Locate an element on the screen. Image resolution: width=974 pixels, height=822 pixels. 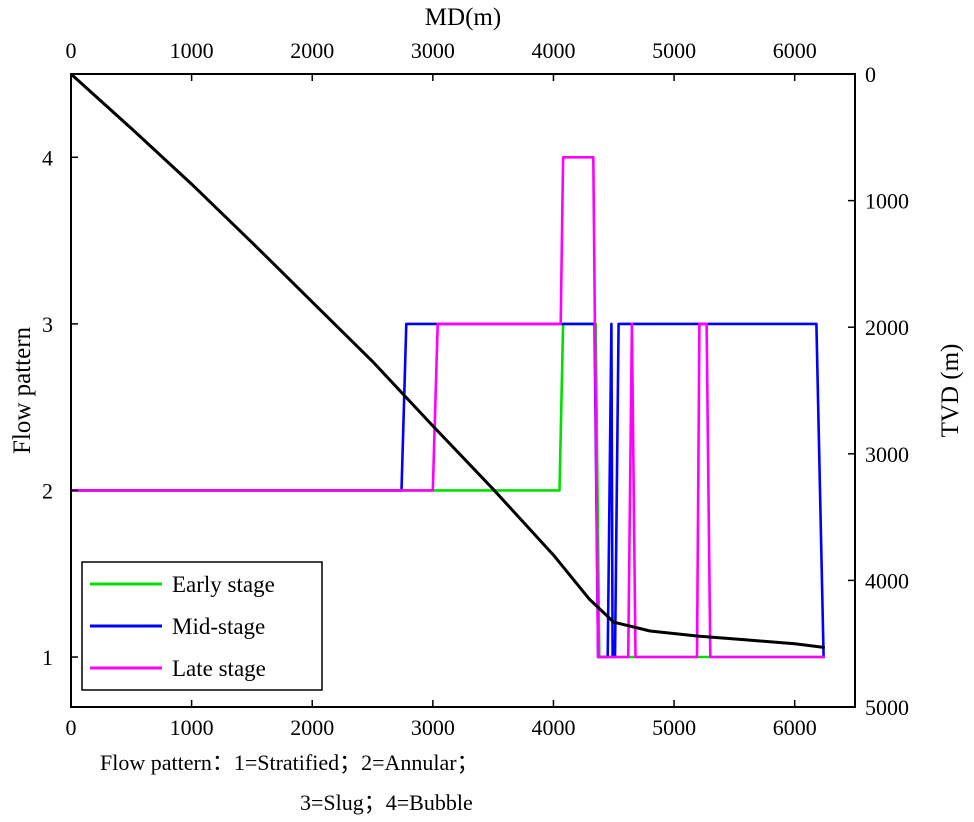
legend: Early stage Mid-stage Late stage is located at coordinates (202, 626).